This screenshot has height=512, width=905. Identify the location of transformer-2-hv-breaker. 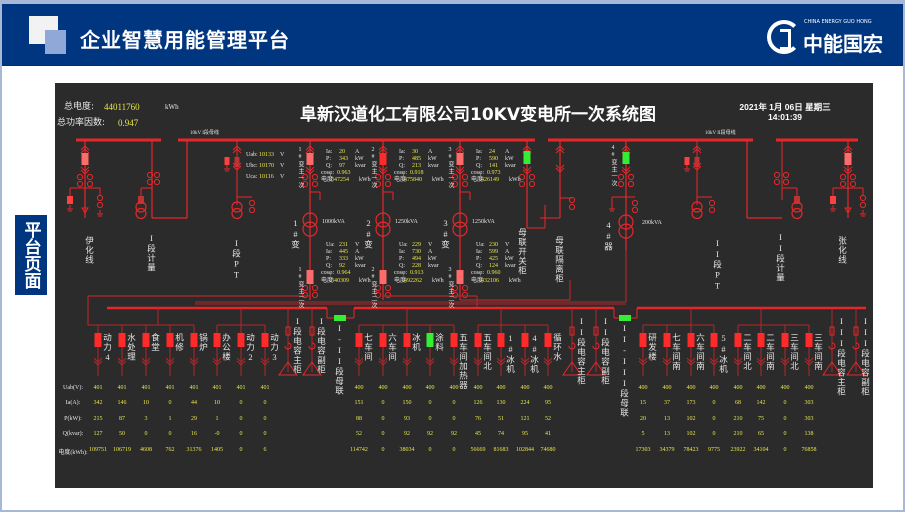
(383, 159).